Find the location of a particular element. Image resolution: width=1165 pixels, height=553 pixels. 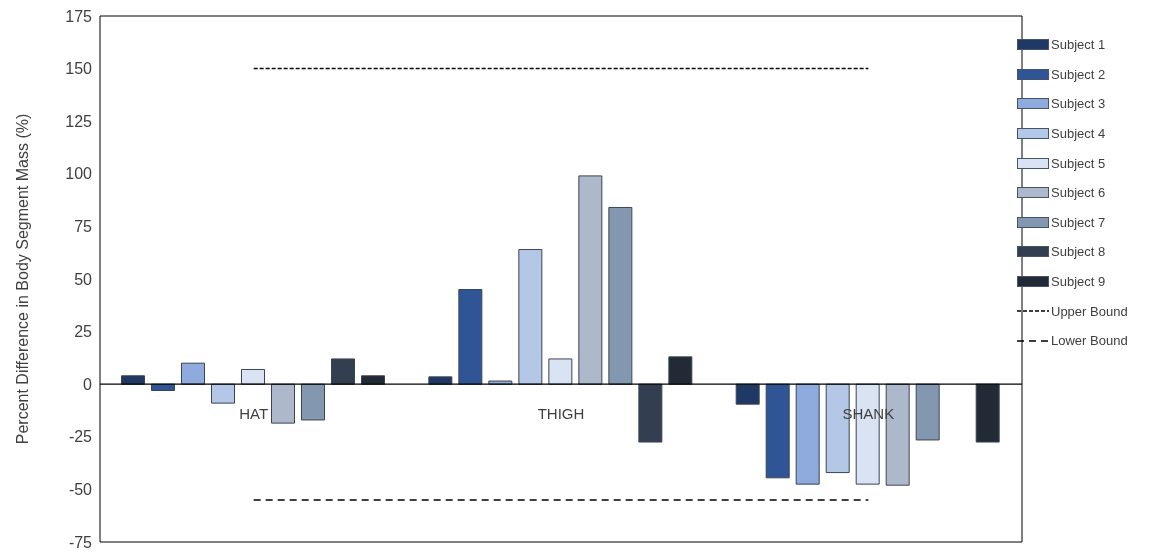

legend-label: Subject 5 is located at coordinates (1078, 163).